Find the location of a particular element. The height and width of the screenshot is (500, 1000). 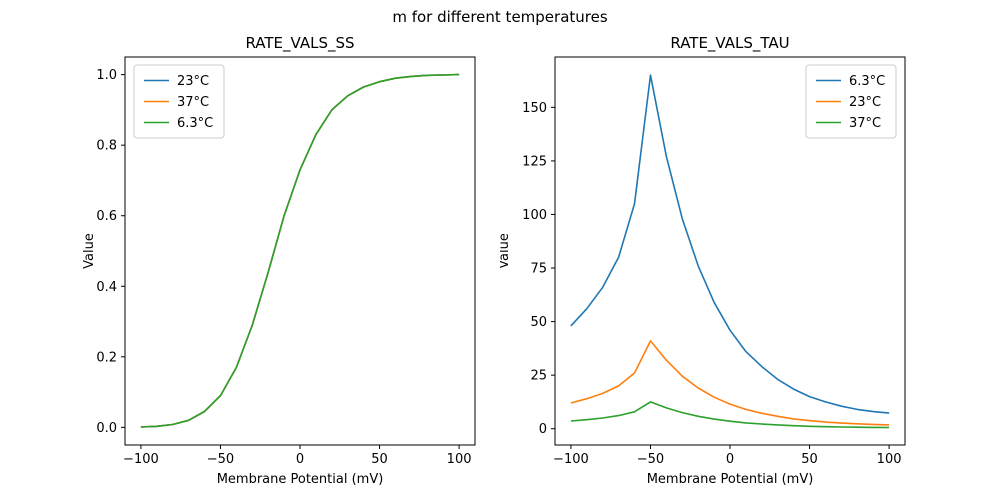

y-tick-label: 150 is located at coordinates (534, 108).